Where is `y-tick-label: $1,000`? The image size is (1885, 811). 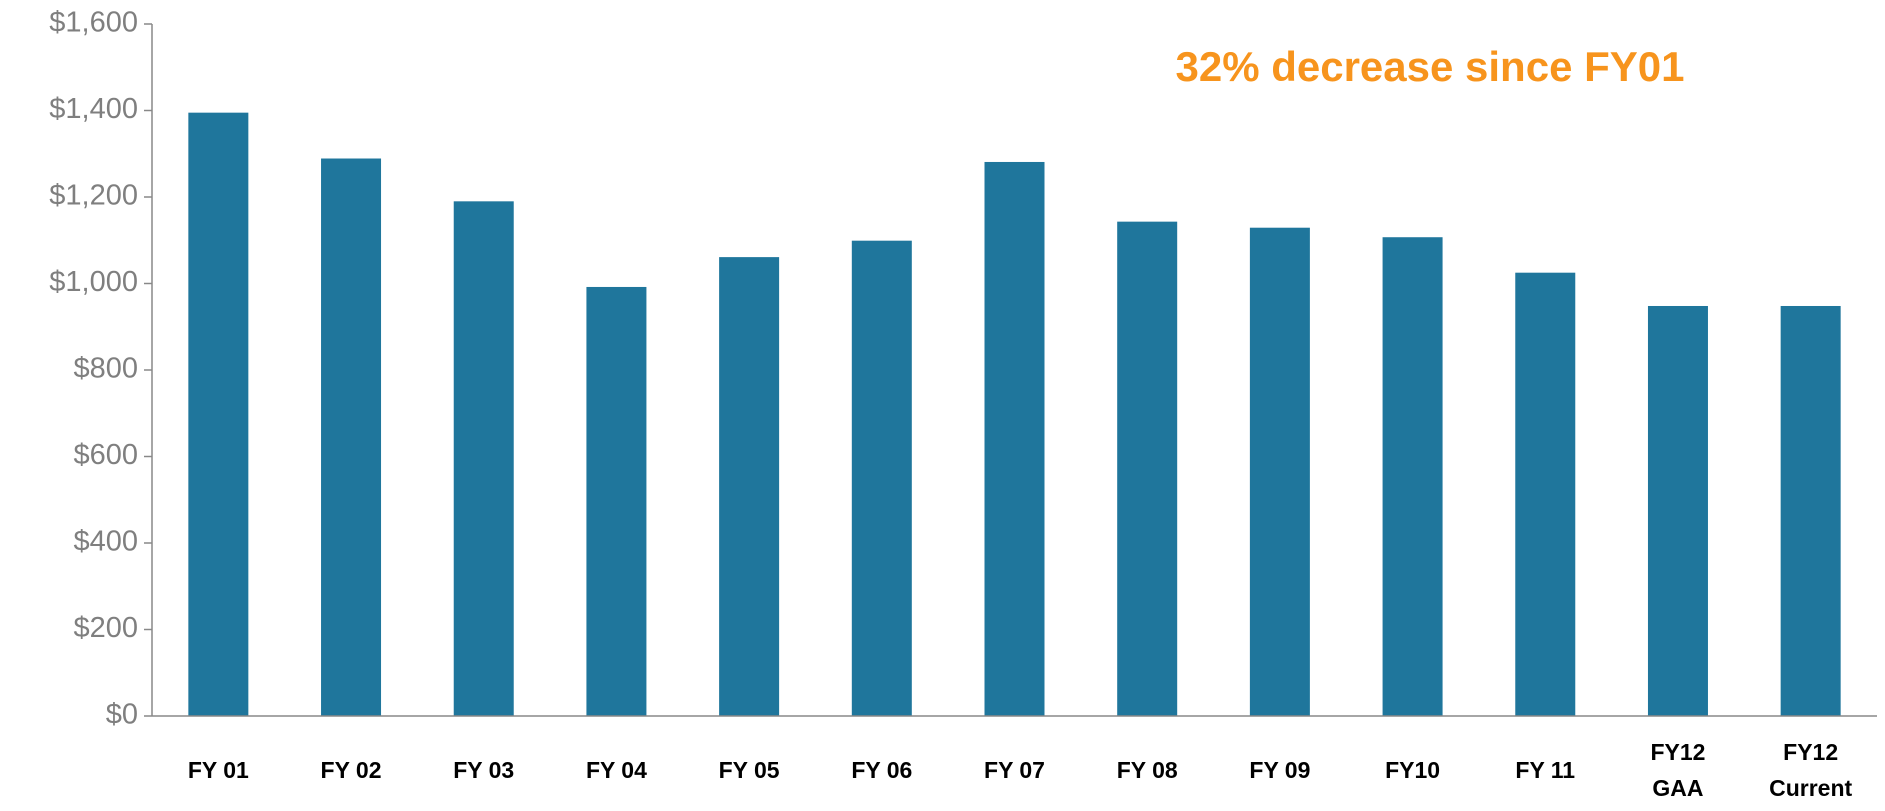 y-tick-label: $1,000 is located at coordinates (93, 282).